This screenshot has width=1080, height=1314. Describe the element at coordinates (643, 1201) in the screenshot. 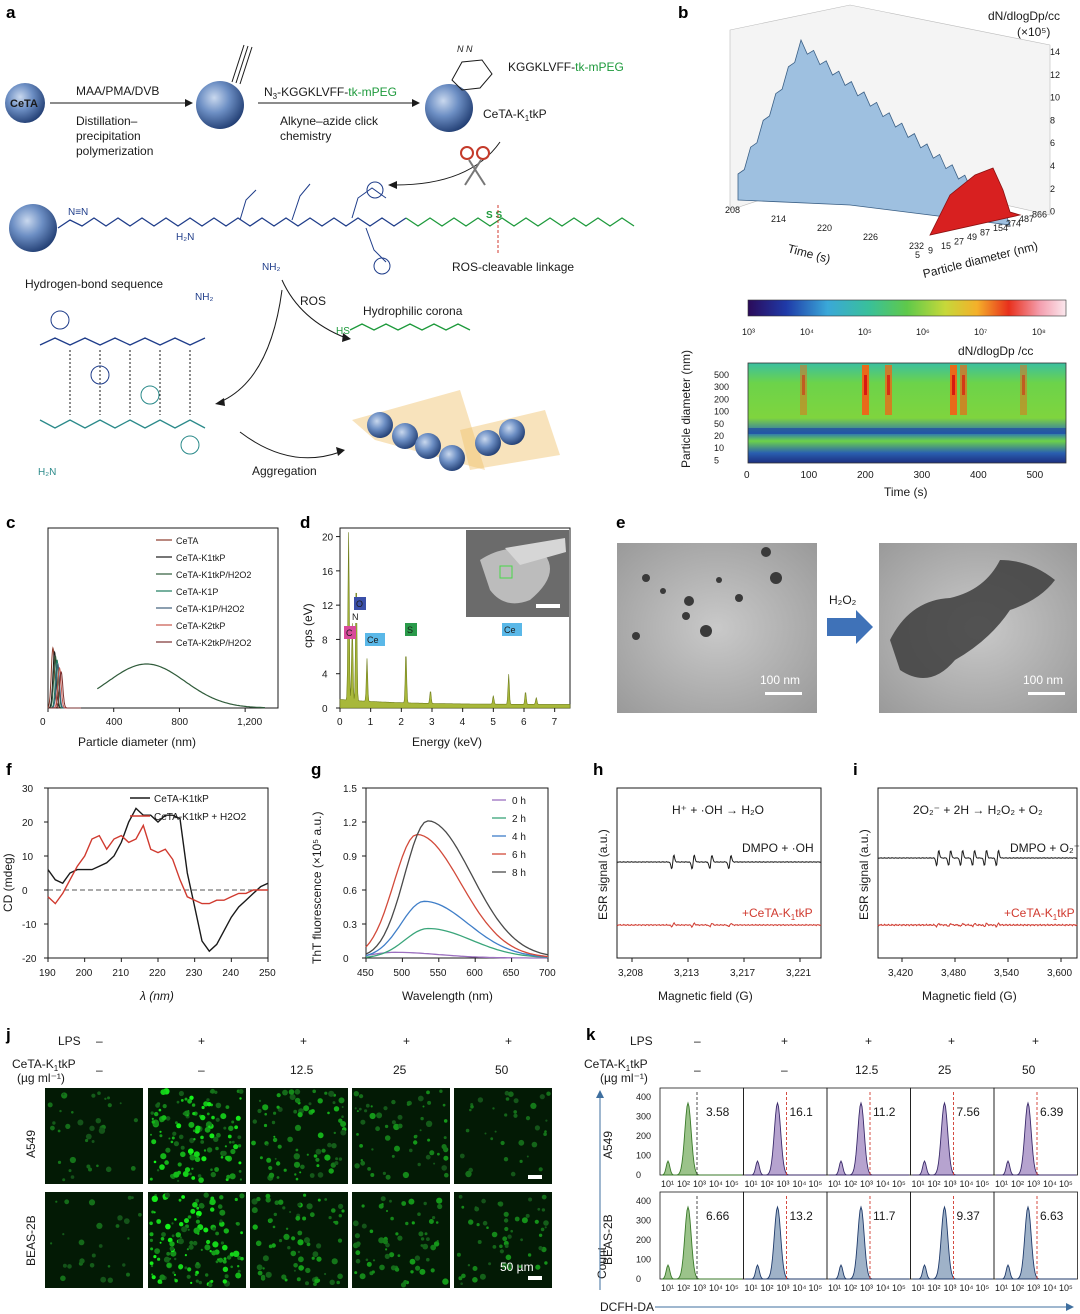

I see `k-ytick: 400` at that location.